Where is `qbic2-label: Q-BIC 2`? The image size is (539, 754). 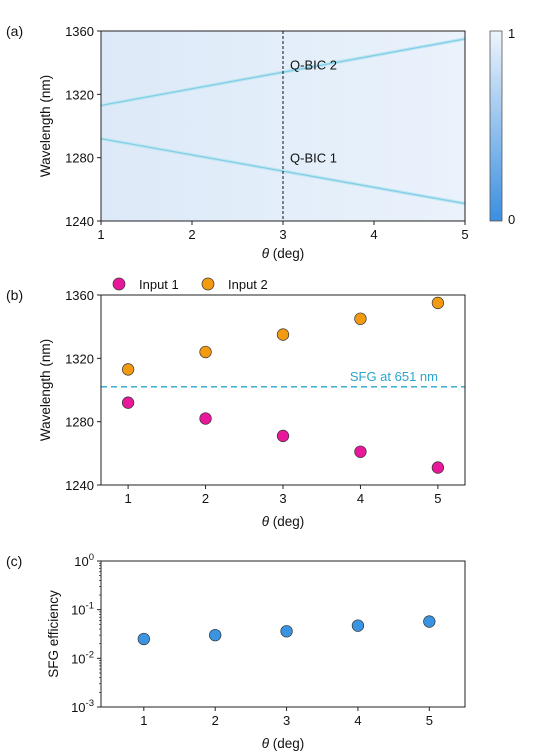 qbic2-label: Q-BIC 2 is located at coordinates (313, 64).